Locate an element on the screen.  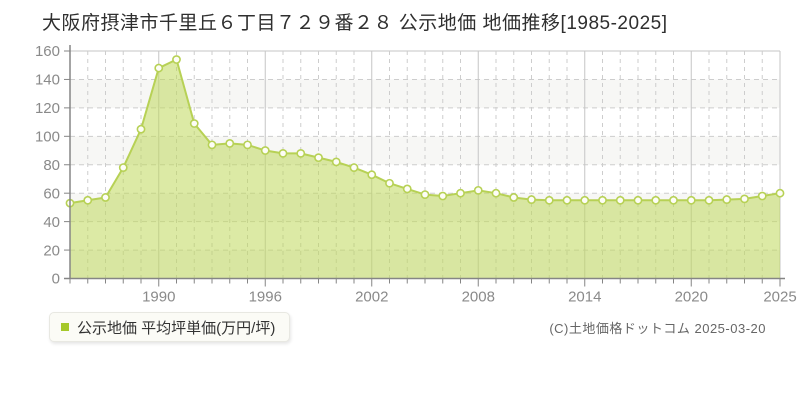
y-tick-label: 120 is located at coordinates (47, 108).